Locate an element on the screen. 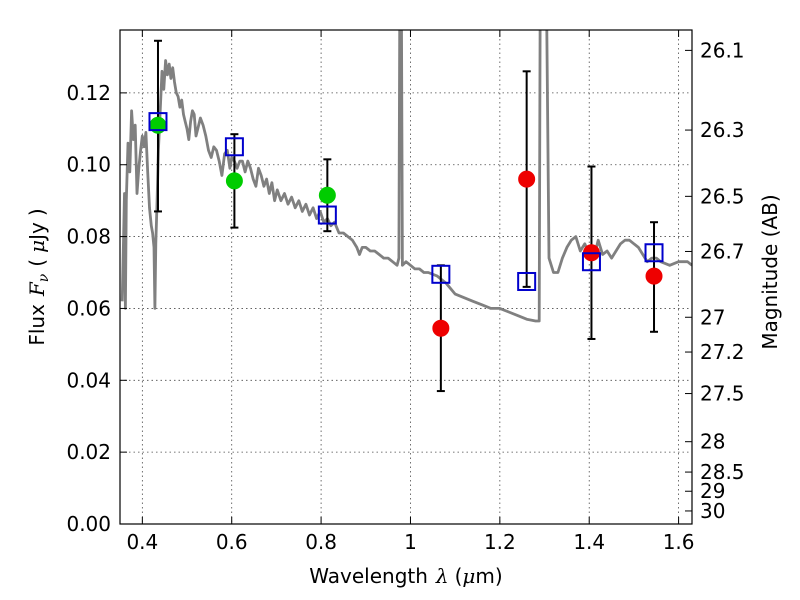 This screenshot has width=800, height=600. y-tick-label: 0.00 is located at coordinates (88, 524).